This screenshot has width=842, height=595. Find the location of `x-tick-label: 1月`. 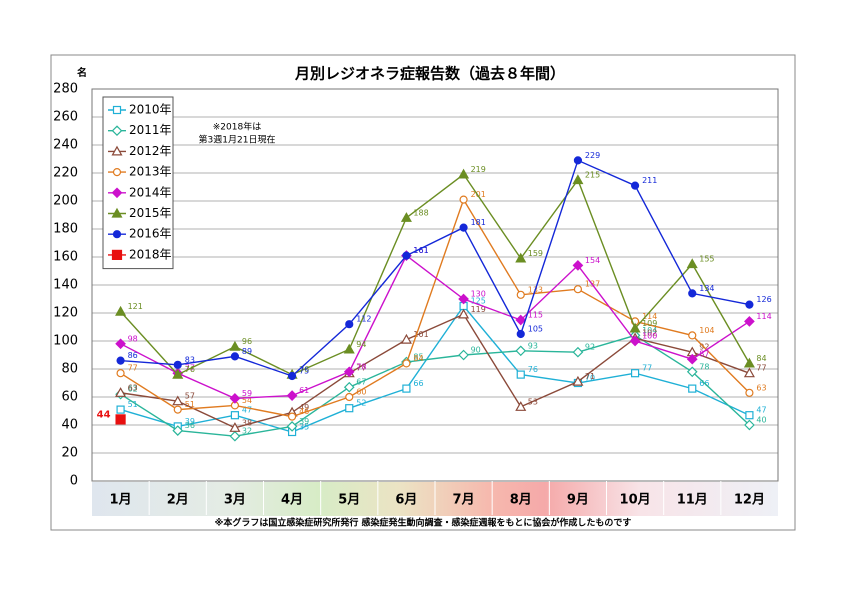

x-tick-label: 1月 is located at coordinates (121, 500).